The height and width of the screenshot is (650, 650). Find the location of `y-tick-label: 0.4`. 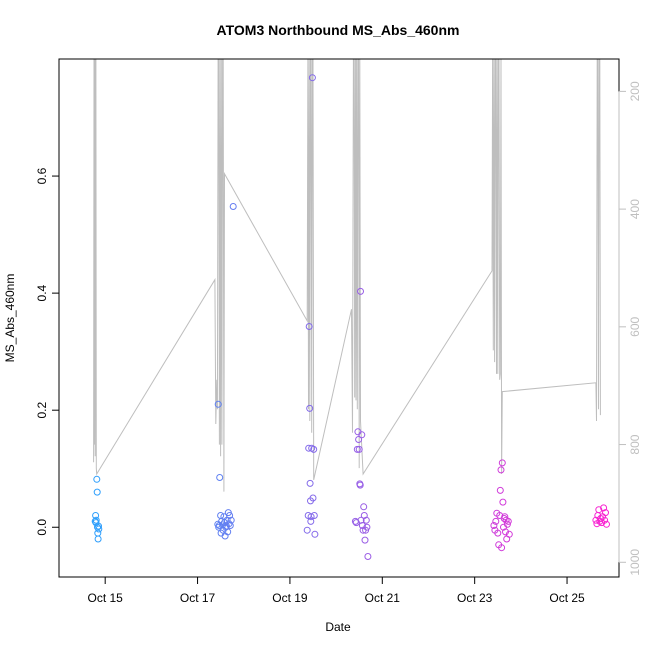

y-tick-label: 0.4 is located at coordinates (42, 292).